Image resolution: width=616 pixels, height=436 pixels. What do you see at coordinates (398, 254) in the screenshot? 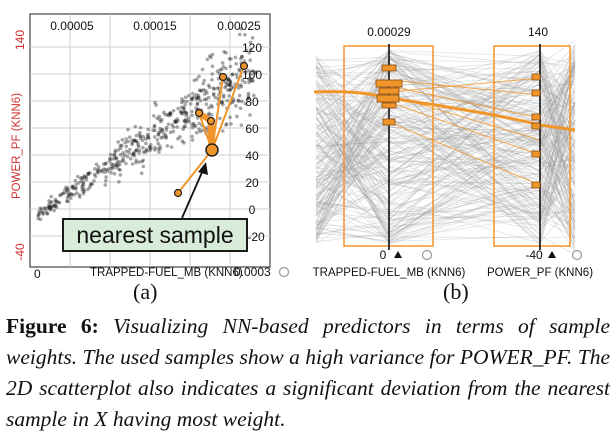
I see `axis1-sort-icon` at bounding box center [398, 254].